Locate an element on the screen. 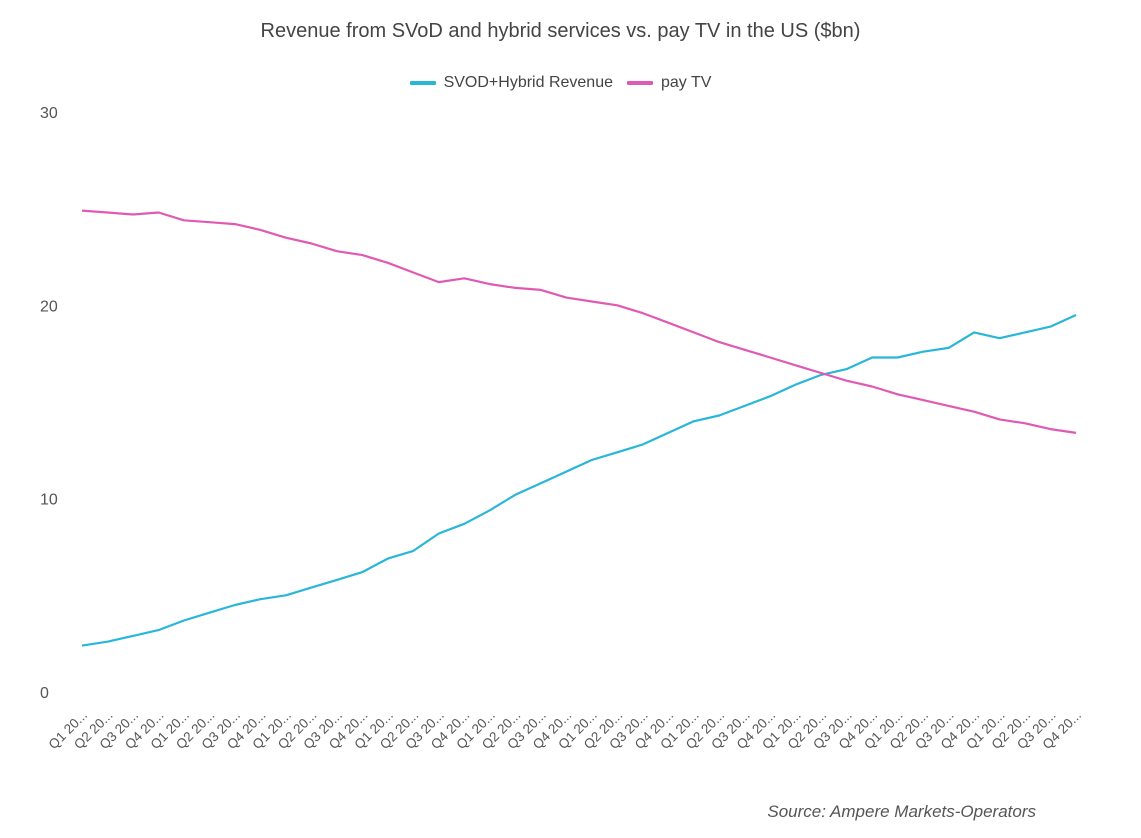 The image size is (1141, 838). legend-swatch-svod is located at coordinates (422, 83).